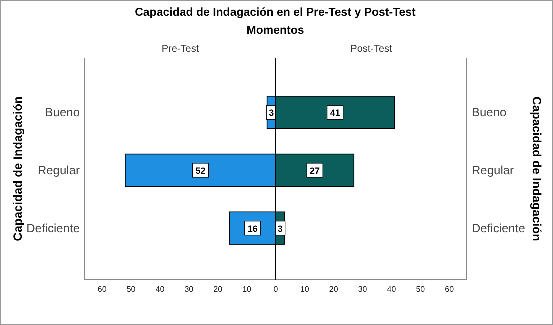  What do you see at coordinates (201, 171) in the screenshot?
I see `data-label: 52` at bounding box center [201, 171].